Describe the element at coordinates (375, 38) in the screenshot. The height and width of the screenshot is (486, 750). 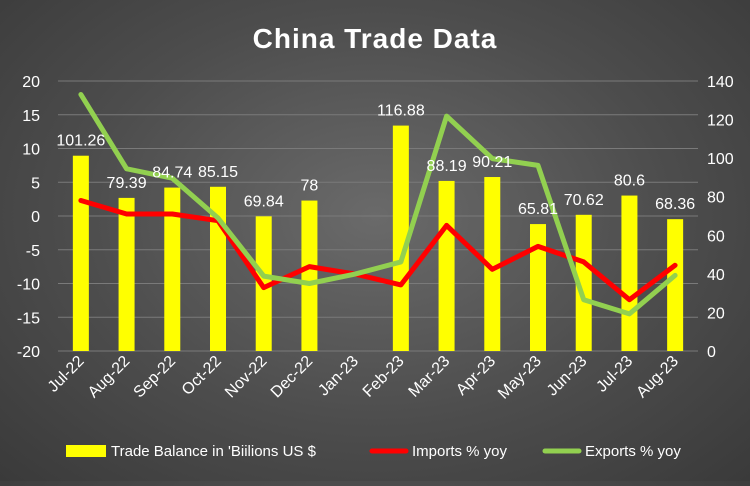
I see `chart-title: China Trade Data` at that location.